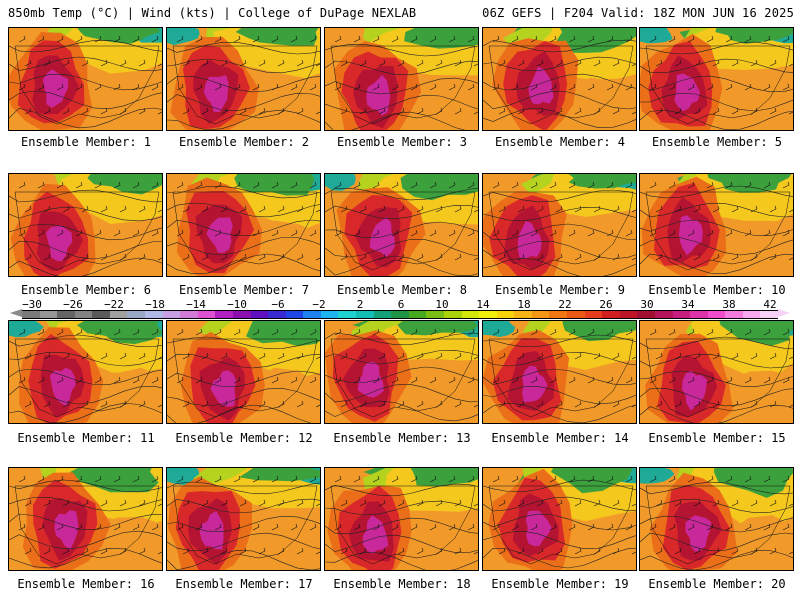 The height and width of the screenshot is (600, 800). Describe the element at coordinates (560, 584) in the screenshot. I see `ensemble-member-label: Ensemble Member: 19` at that location.